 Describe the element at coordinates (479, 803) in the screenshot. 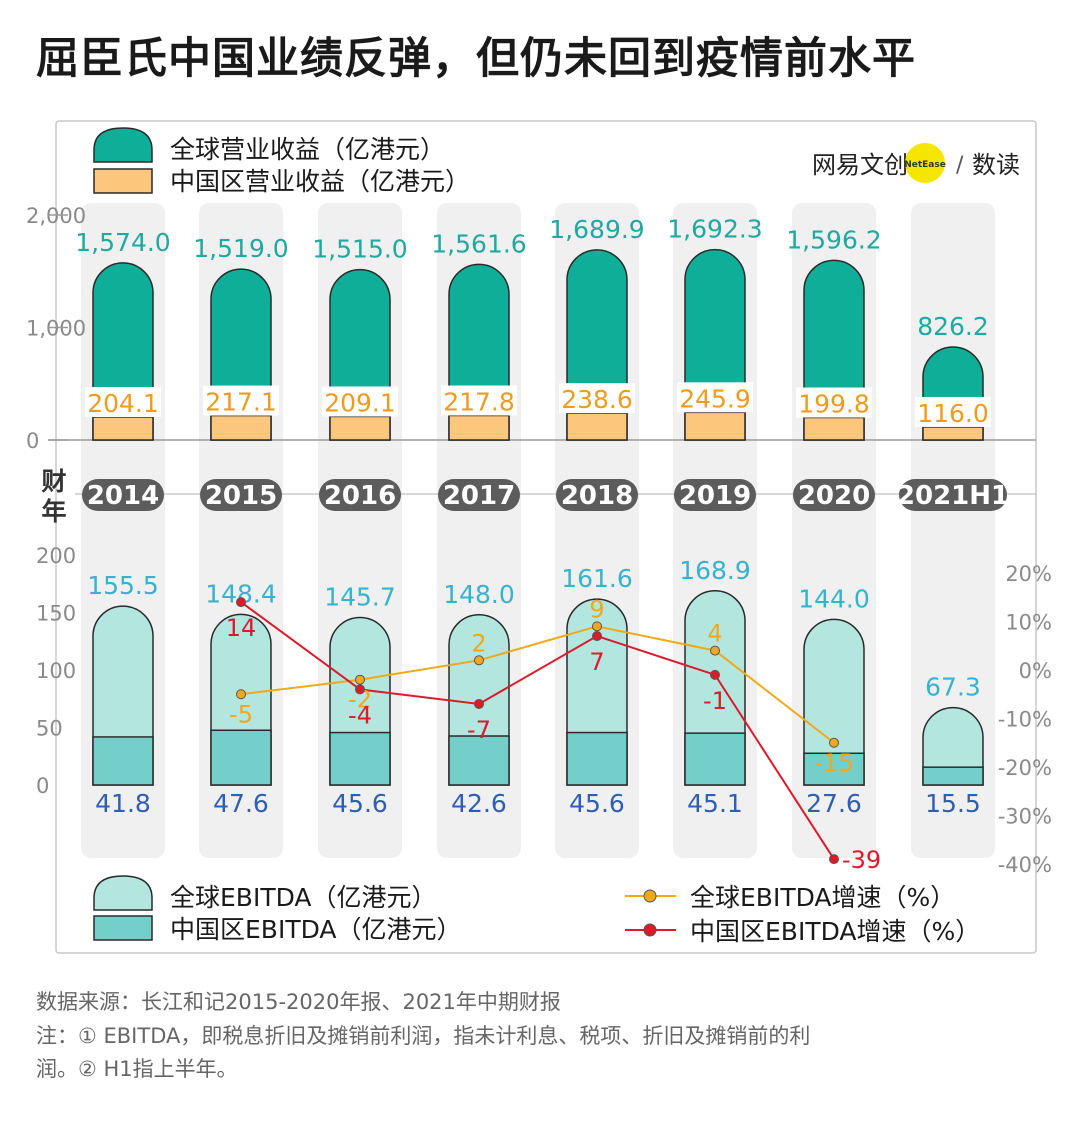

I see `ebitda-china-label: 42.6` at that location.